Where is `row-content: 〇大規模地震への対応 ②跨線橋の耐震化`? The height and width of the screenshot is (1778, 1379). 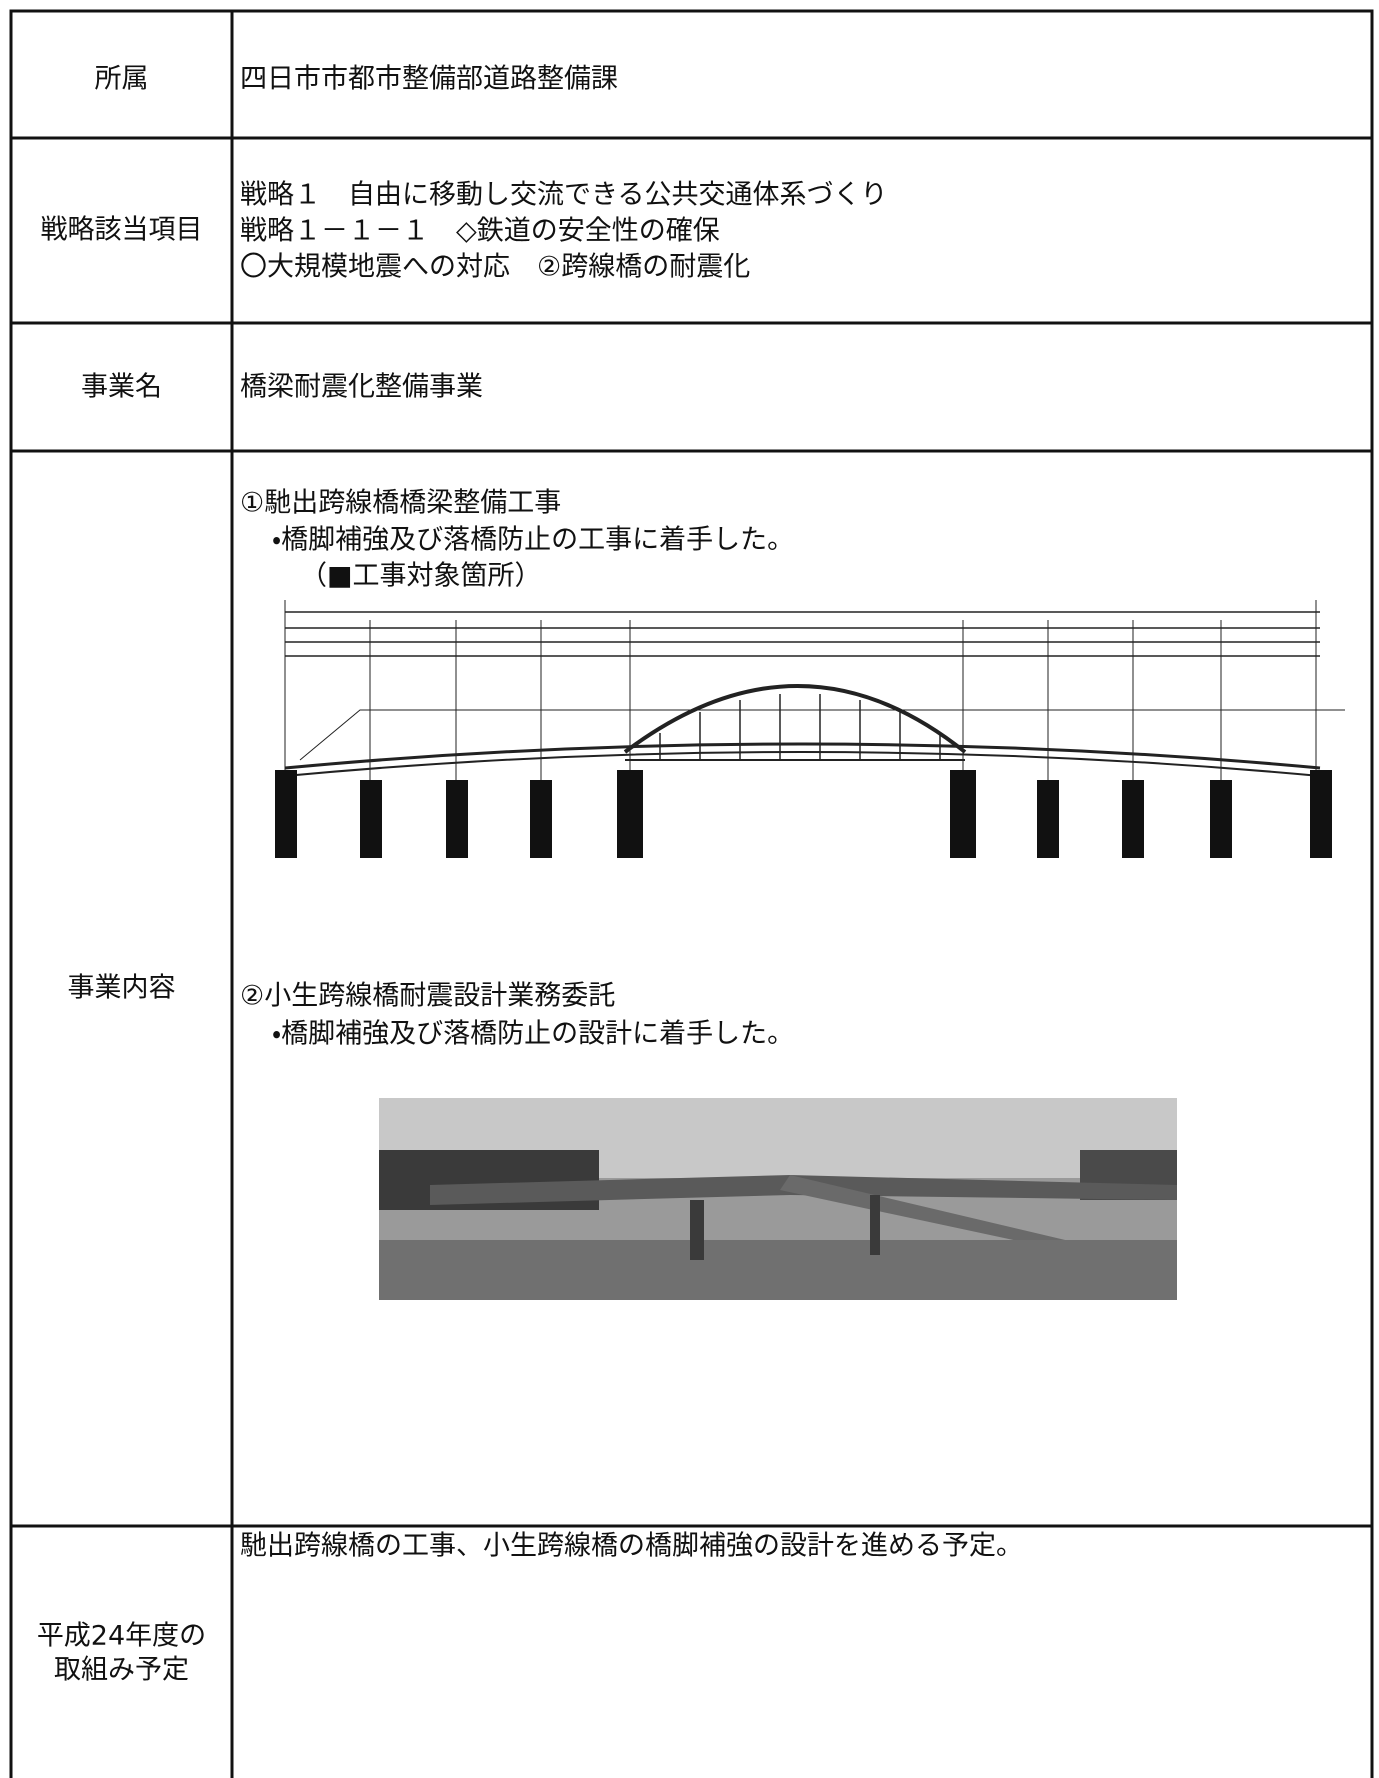 row-content: 〇大規模地震への対応 ②跨線橋の耐震化 is located at coordinates (495, 267).